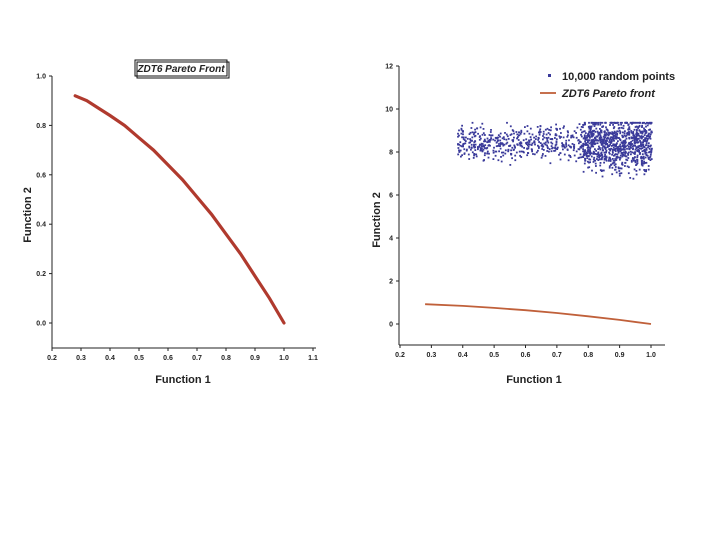  Describe the element at coordinates (81, 358) in the screenshot. I see `left-x-tick-label: 0.3` at that location.